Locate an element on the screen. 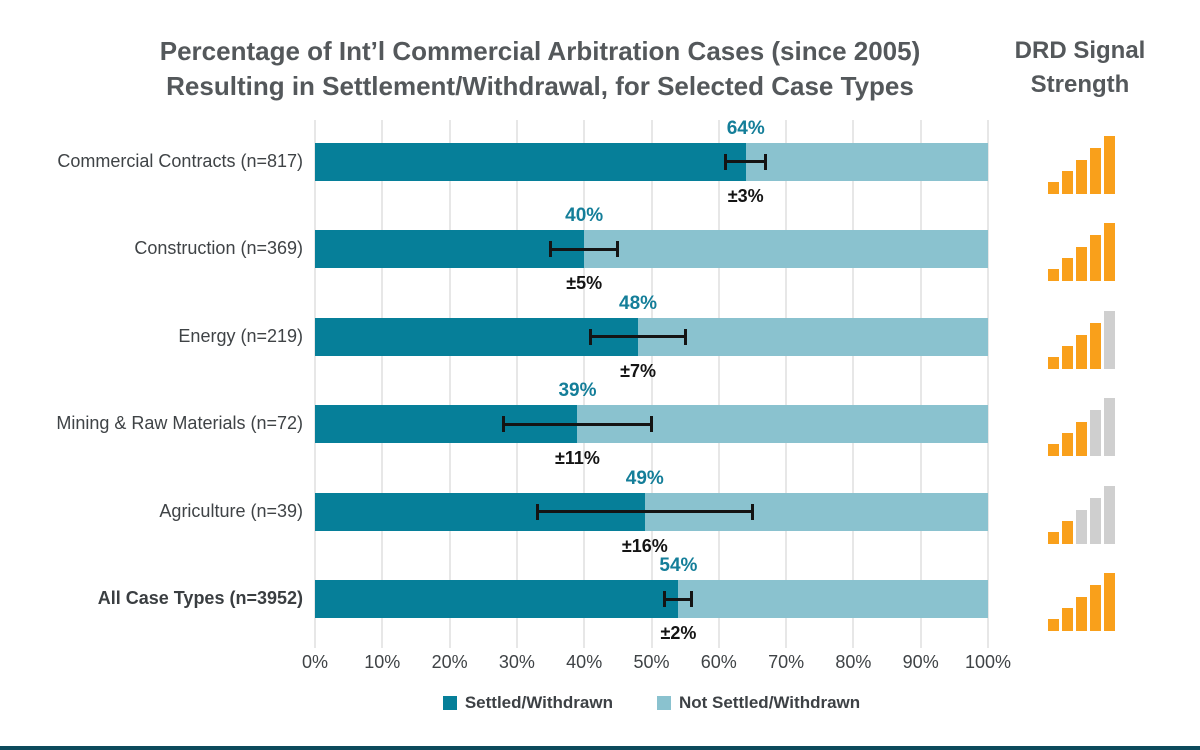  footer-accent-bar is located at coordinates (600, 748).